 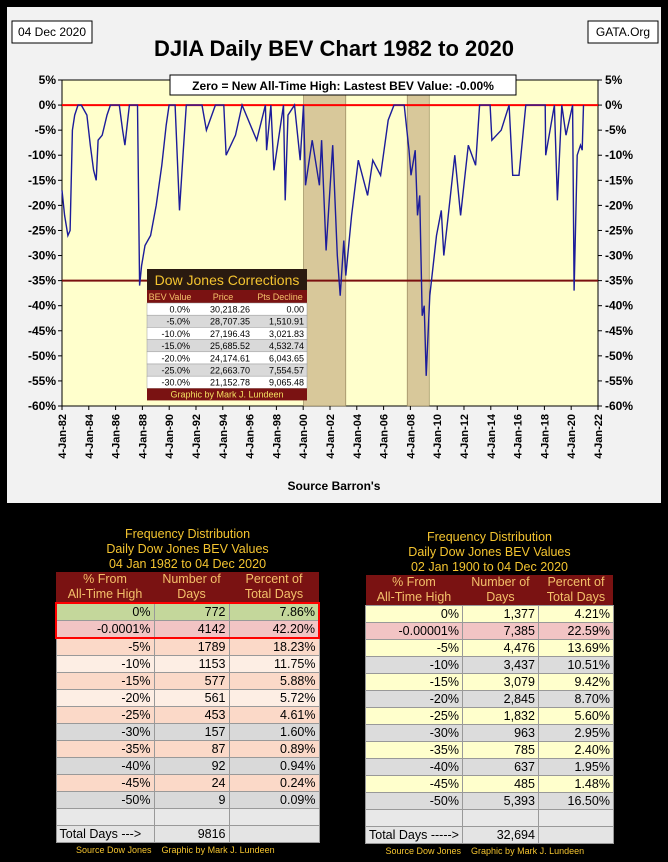 I want to click on x-tick-label: 4-Jan-84, so click(x=90, y=436).